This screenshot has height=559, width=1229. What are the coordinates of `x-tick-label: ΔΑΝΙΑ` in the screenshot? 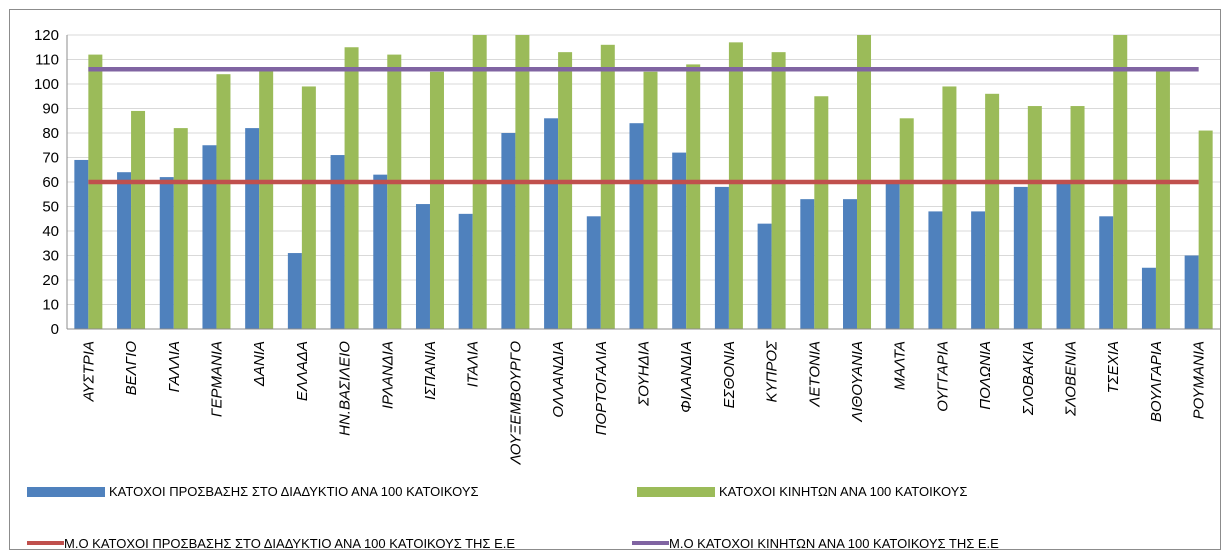 It's located at (259, 364).